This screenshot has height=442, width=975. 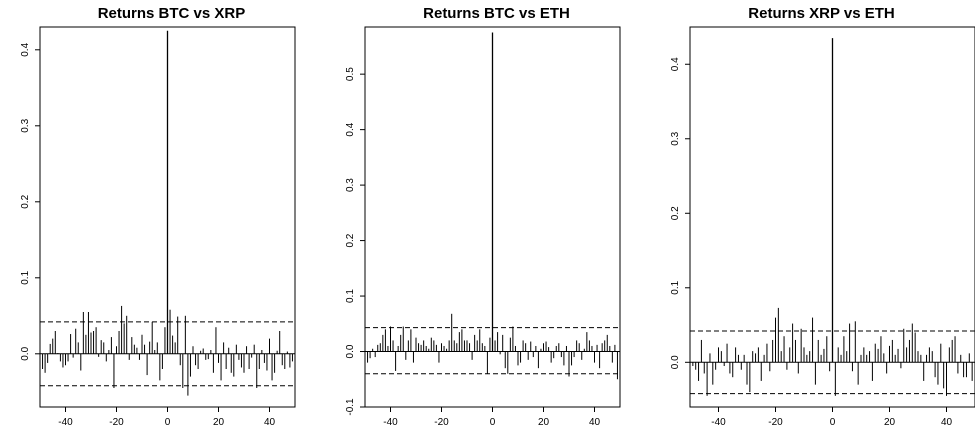 What do you see at coordinates (350, 407) in the screenshot?
I see `y-tick-label: -0.1` at bounding box center [350, 407].